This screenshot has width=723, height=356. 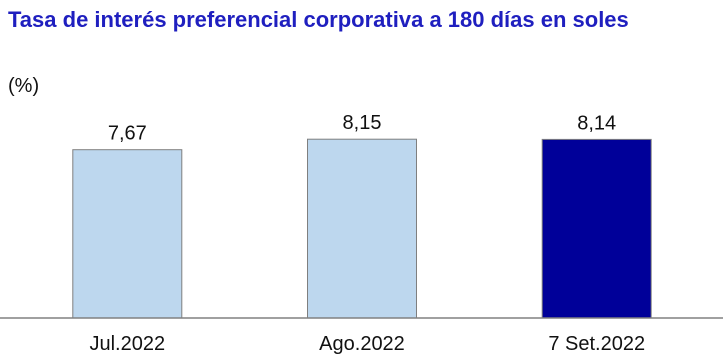 I want to click on tick-labels-layer: Jul.2022 Ago.2022 7 Set.2022, so click(x=367, y=344).